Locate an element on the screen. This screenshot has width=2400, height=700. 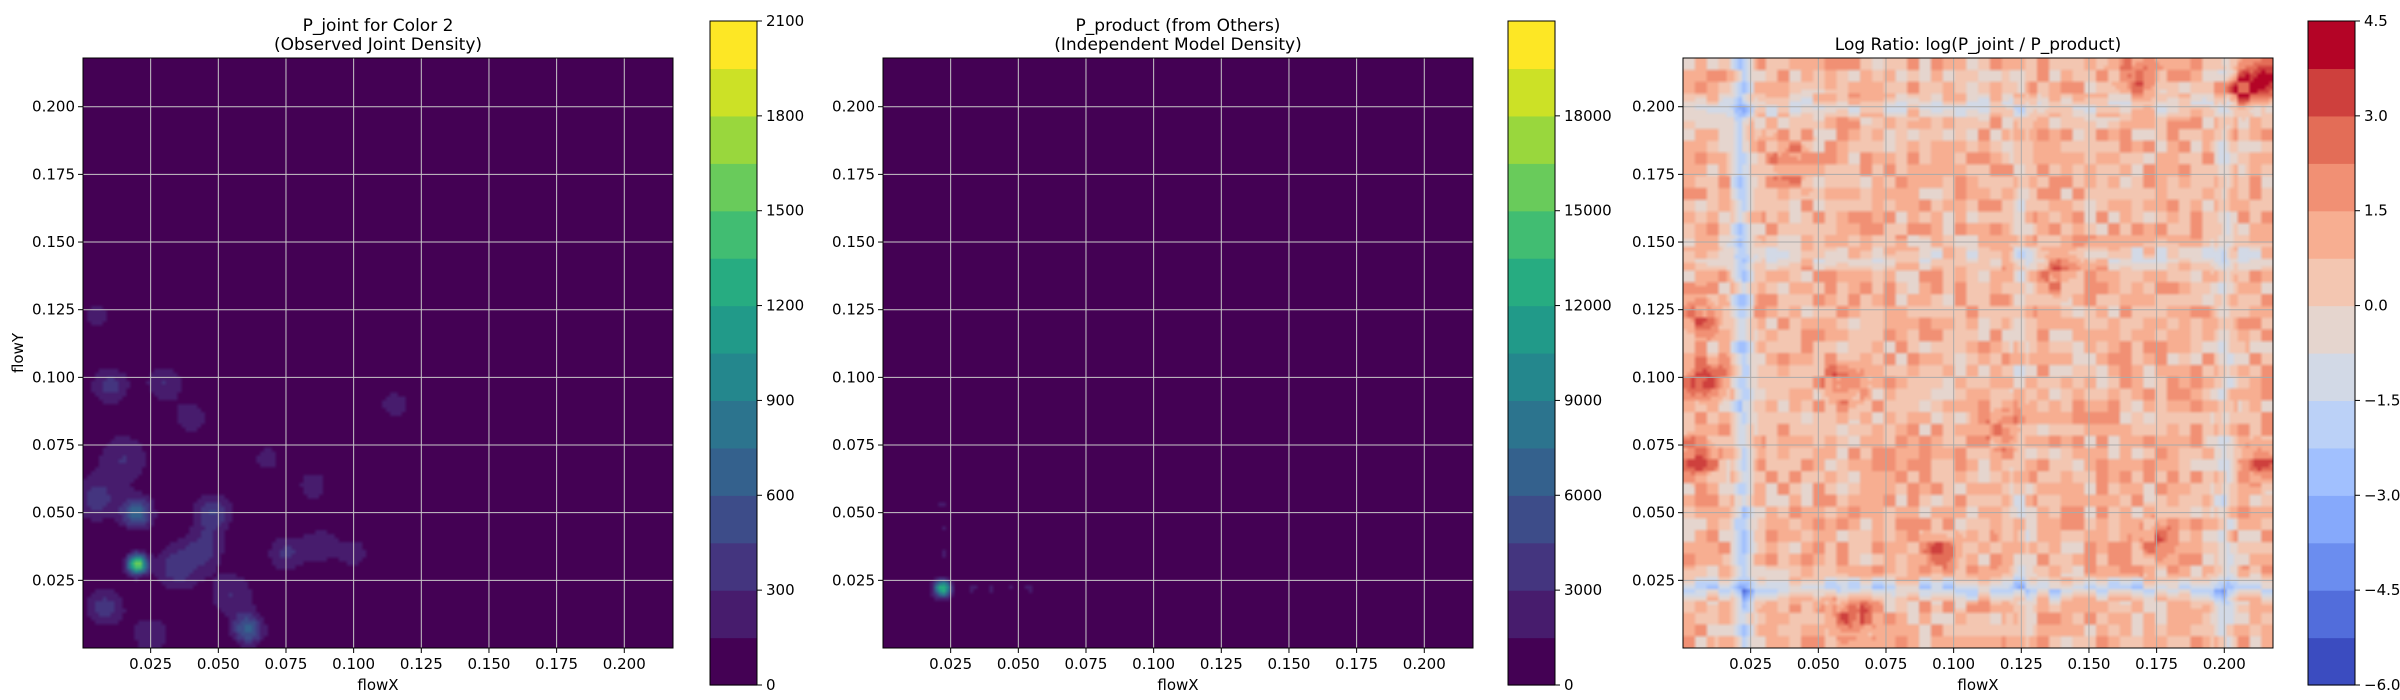
colorbar-tick-label: 1800 is located at coordinates (785, 116).